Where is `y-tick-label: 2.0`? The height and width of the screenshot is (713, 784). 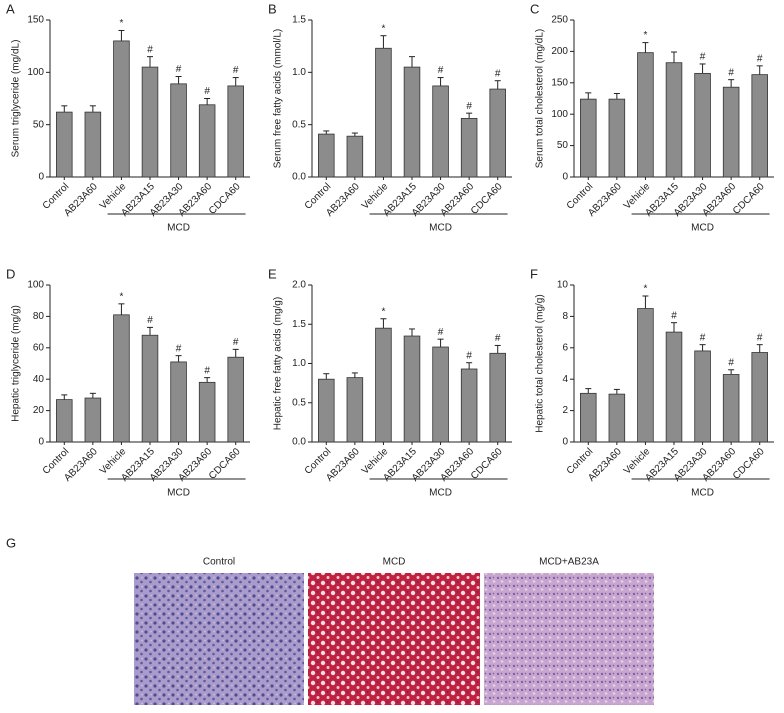 y-tick-label: 2.0 is located at coordinates (299, 285).